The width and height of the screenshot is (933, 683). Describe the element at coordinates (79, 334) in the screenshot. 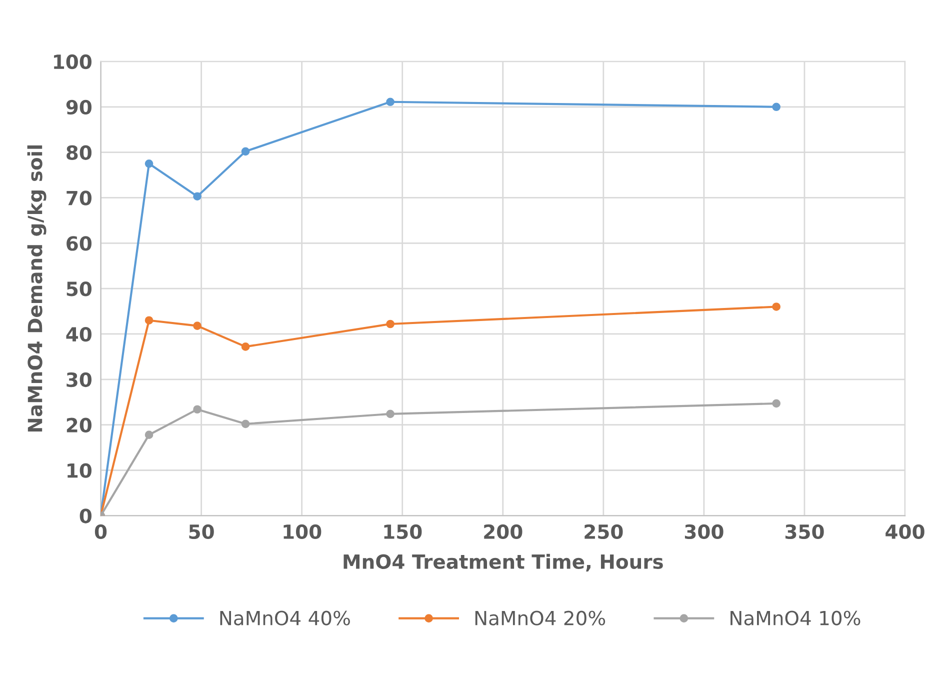

I see `y-tick-label: 40` at that location.